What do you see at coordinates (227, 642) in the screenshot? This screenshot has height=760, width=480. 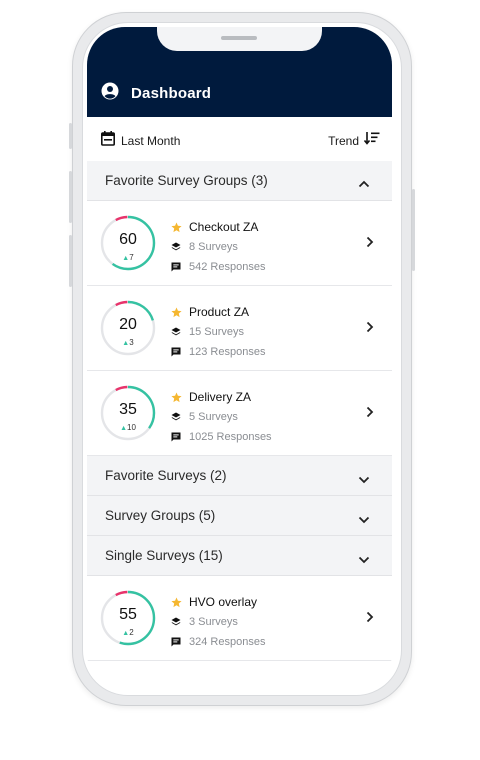 I see `item-responses: 324 Responses` at bounding box center [227, 642].